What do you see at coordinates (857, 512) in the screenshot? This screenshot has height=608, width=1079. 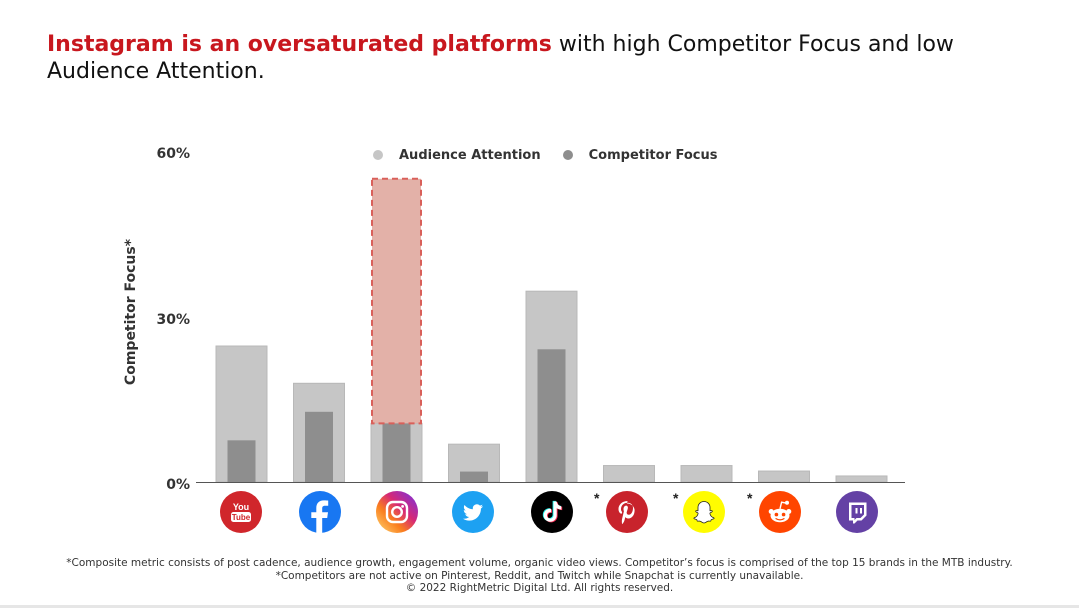 I see `twitch-icon` at bounding box center [857, 512].